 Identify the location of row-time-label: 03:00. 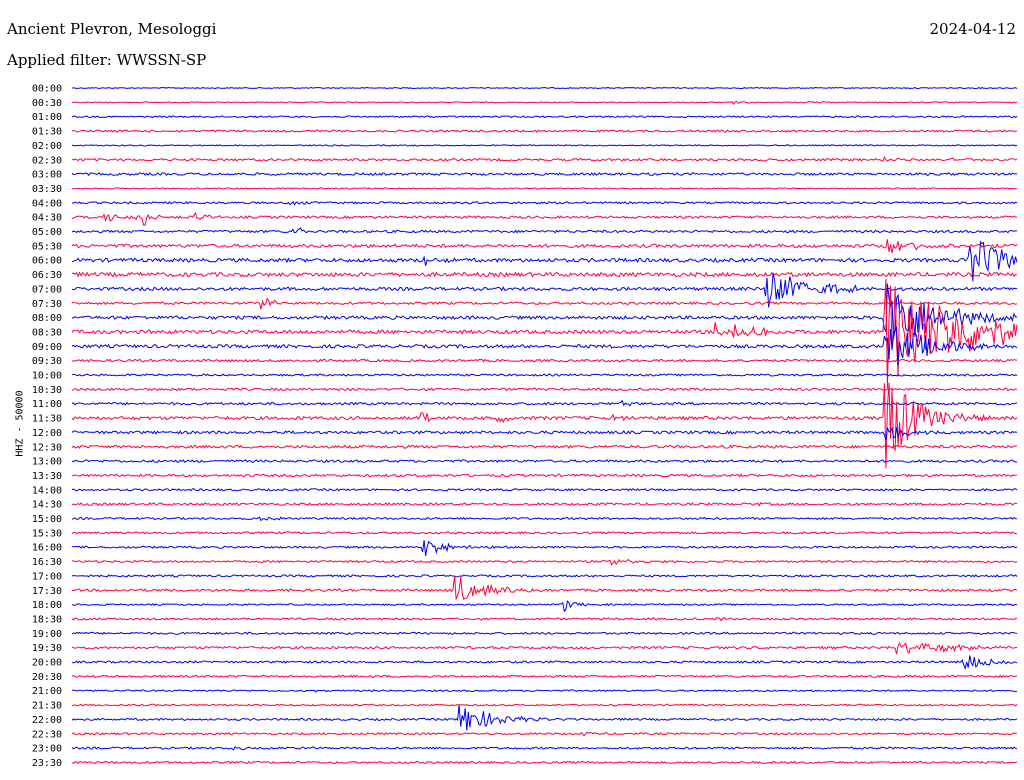
(47, 175).